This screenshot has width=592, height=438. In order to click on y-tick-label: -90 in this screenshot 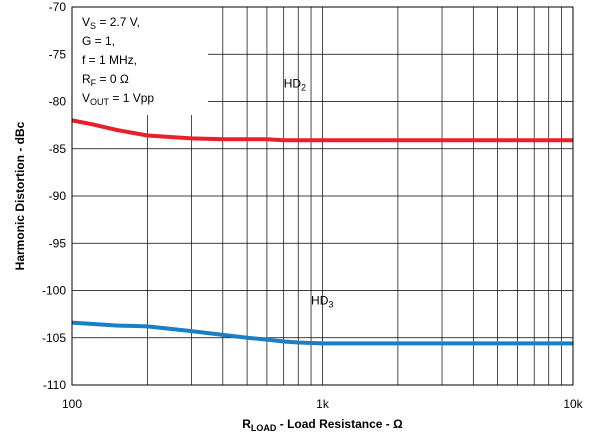, I will do `click(58, 196)`.